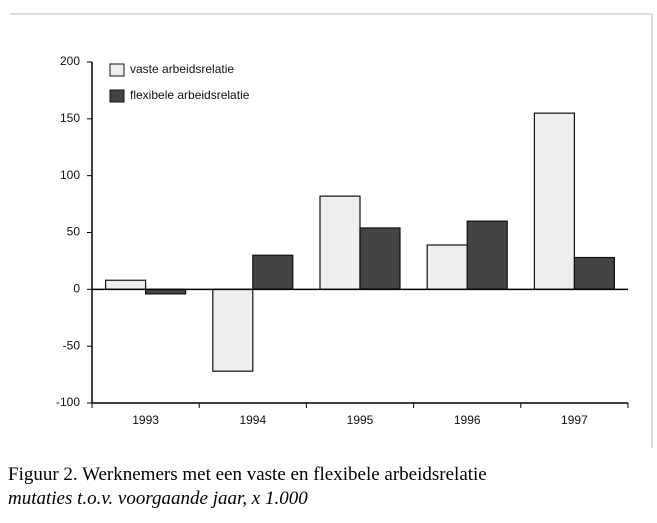 Image resolution: width=657 pixels, height=523 pixels. Describe the element at coordinates (70, 175) in the screenshot. I see `y-tick-label: 100` at that location.